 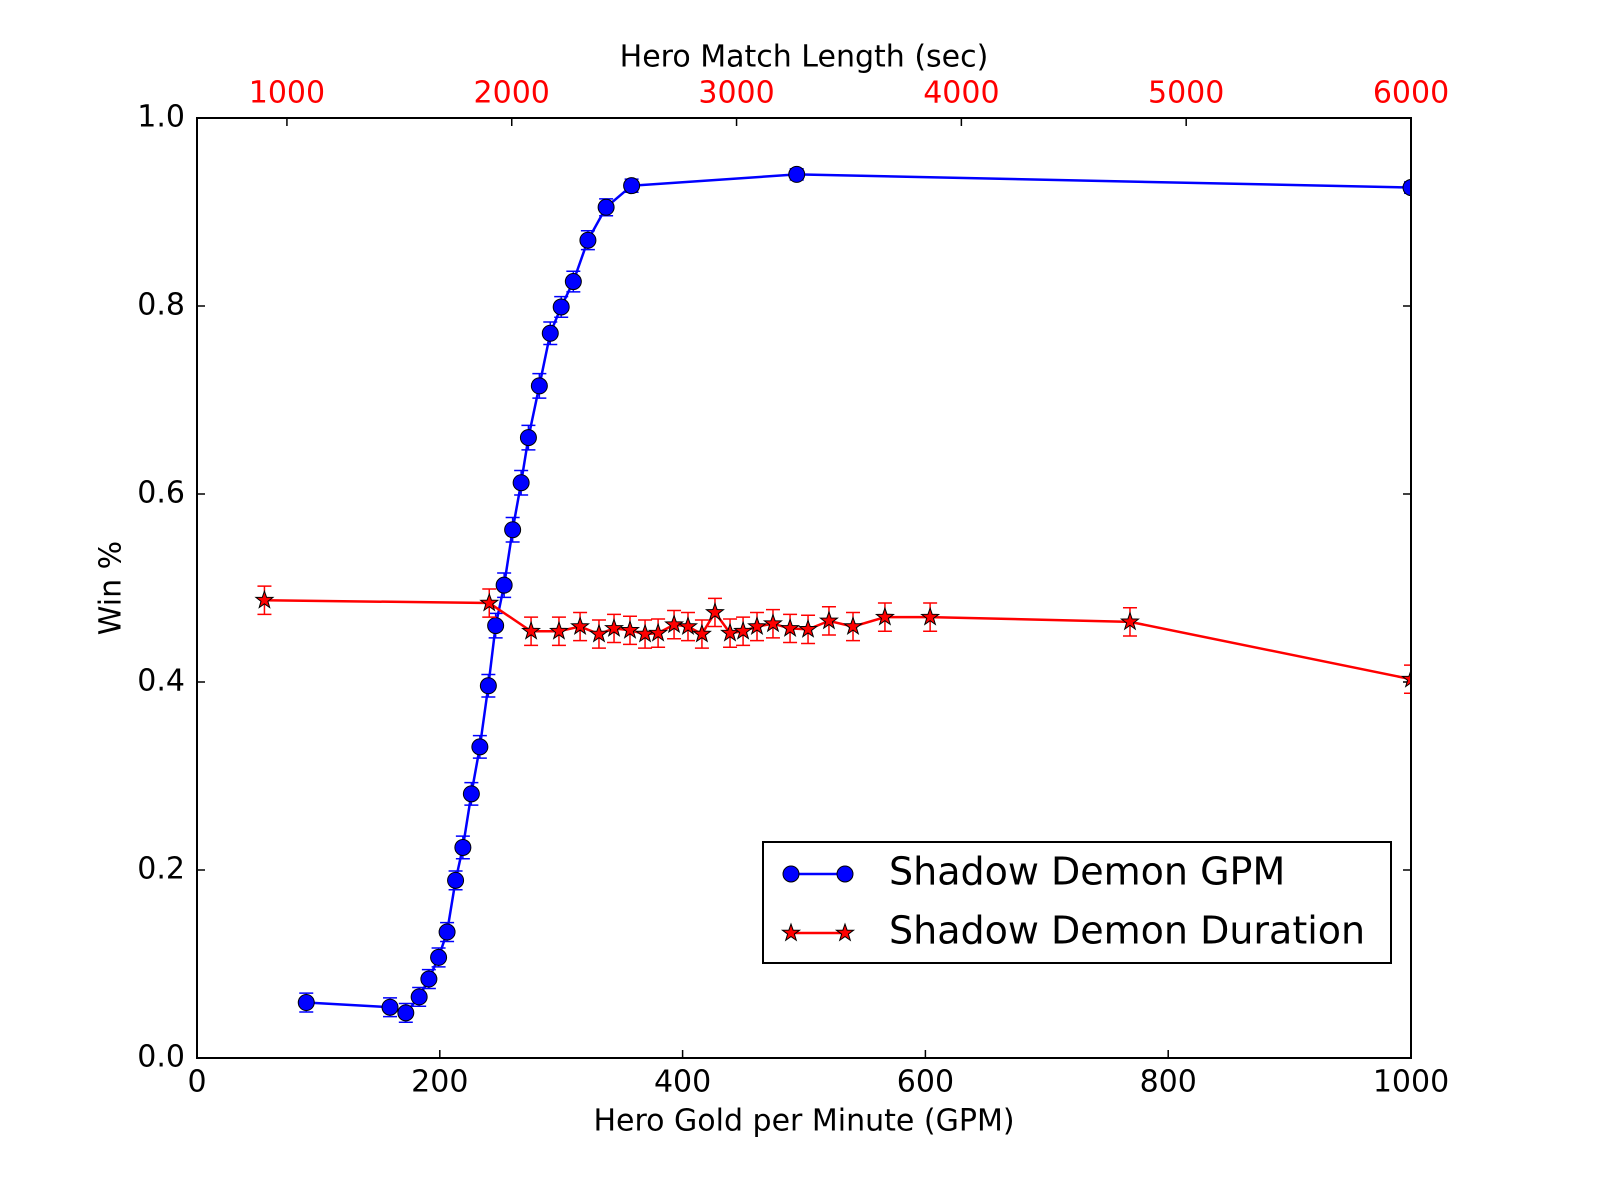 I want to click on legend-box, so click(x=1077, y=902).